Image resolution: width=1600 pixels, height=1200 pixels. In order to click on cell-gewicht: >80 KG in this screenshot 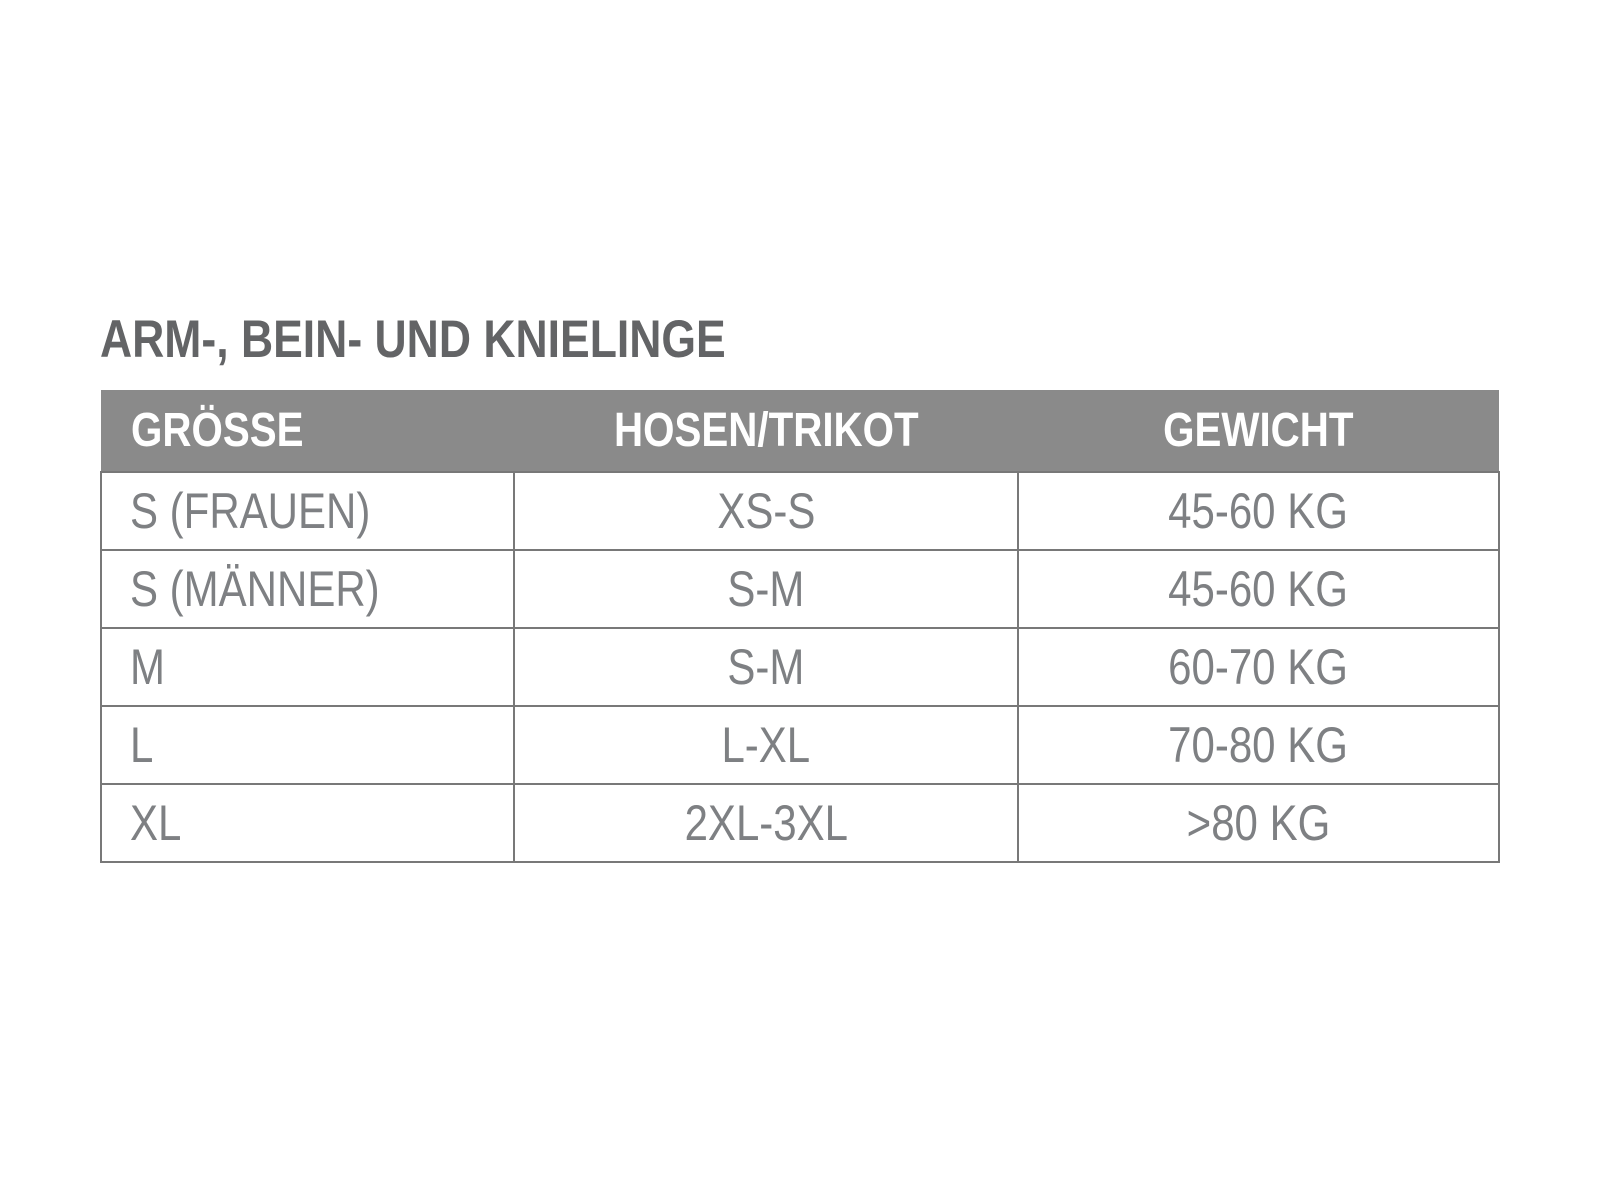, I will do `click(1258, 823)`.